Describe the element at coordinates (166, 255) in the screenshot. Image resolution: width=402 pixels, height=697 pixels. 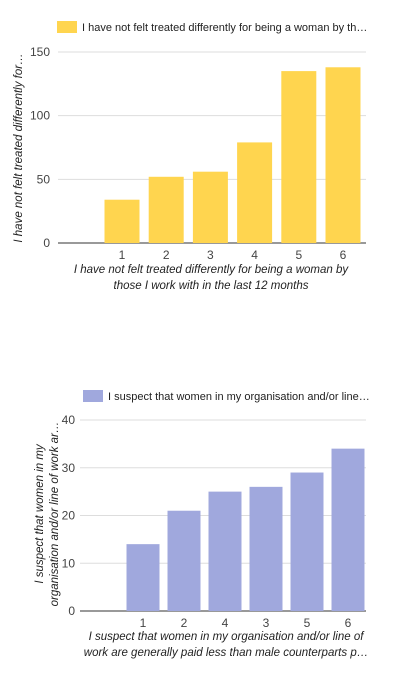
I see `c1-x-tick-label: 2` at that location.